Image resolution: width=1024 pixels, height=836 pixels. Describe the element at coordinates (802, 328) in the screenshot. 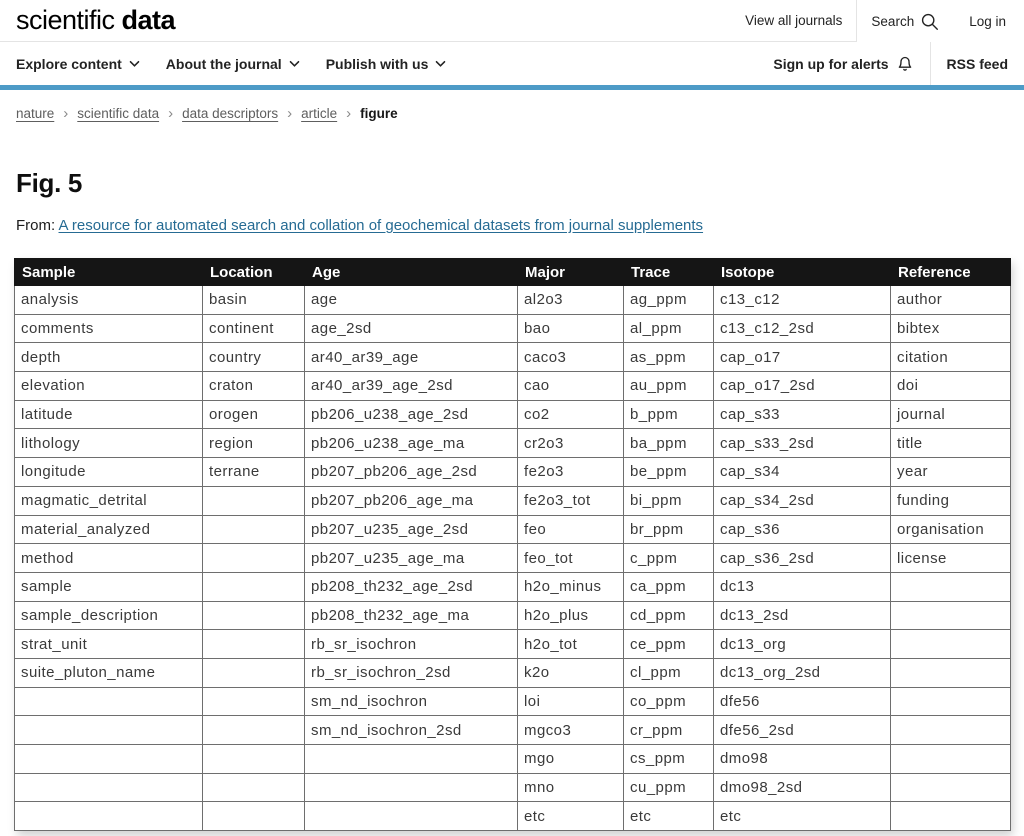

I see `table-cell: c13_c12_2sd` at that location.